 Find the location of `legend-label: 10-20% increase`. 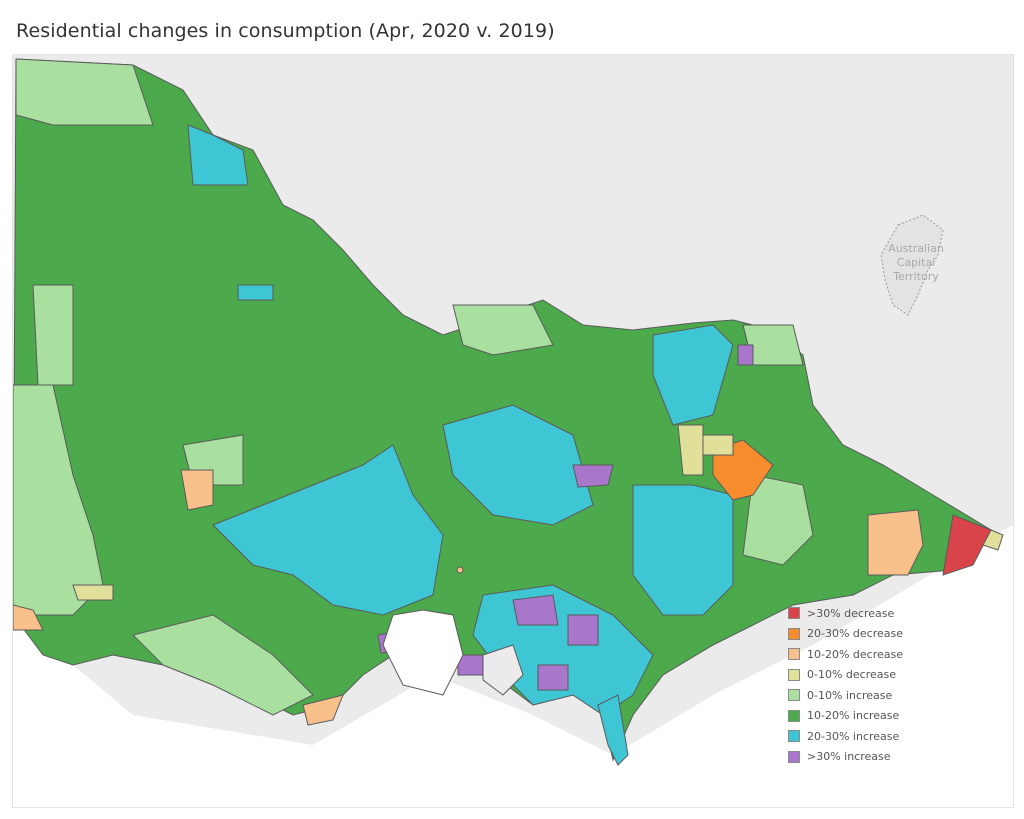

legend-label: 10-20% increase is located at coordinates (853, 716).